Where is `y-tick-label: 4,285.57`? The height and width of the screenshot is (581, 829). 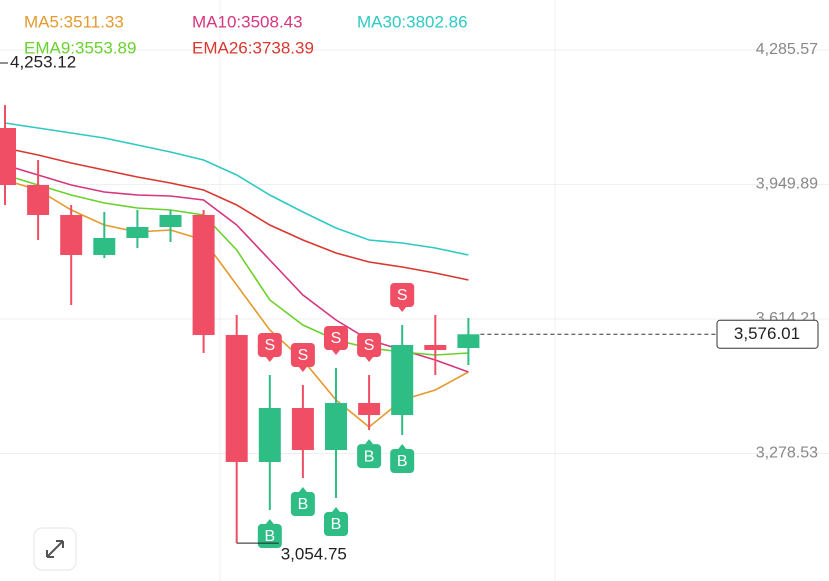 y-tick-label: 4,285.57 is located at coordinates (787, 49).